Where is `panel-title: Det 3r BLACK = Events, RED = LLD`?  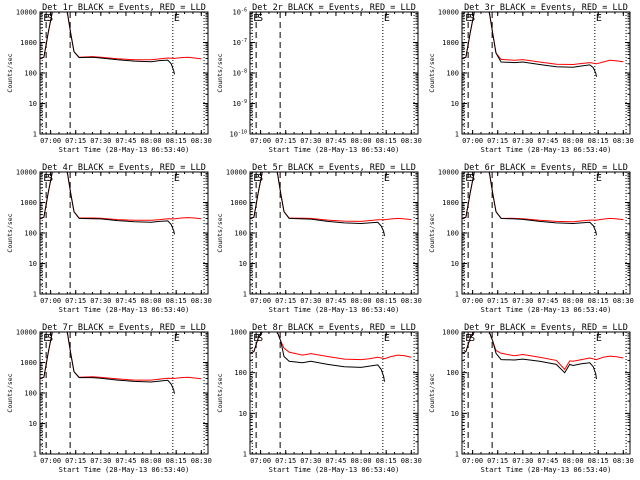
panel-title: Det 3r BLACK = Events, RED = LLD is located at coordinates (546, 8).